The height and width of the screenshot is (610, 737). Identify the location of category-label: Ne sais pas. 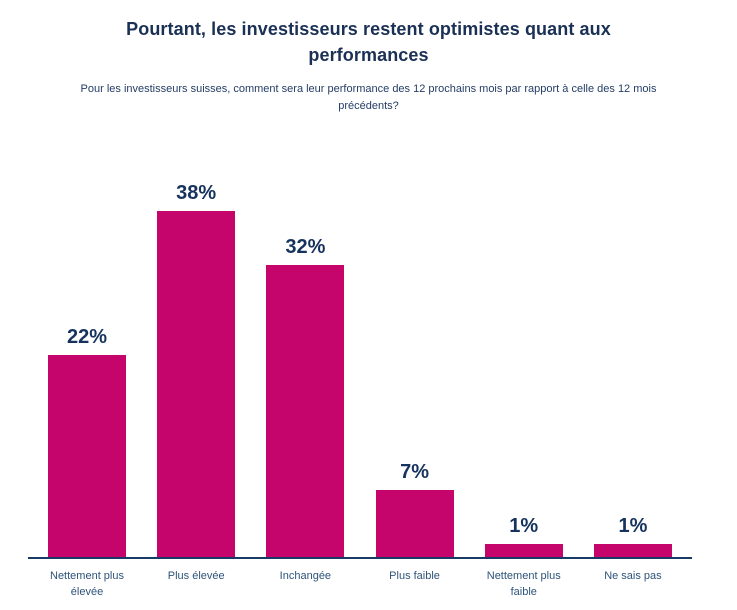
(633, 576).